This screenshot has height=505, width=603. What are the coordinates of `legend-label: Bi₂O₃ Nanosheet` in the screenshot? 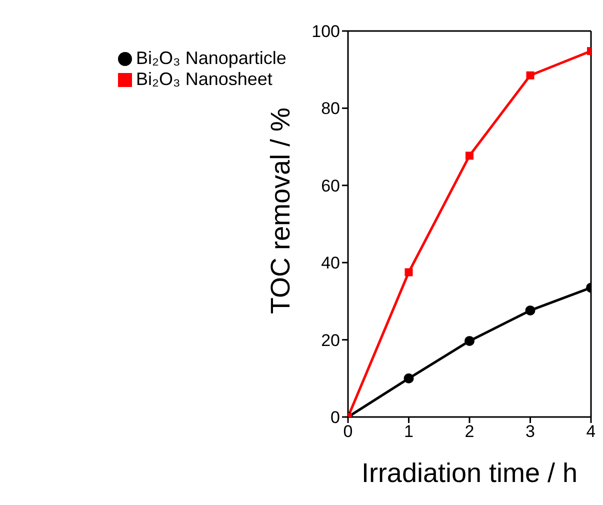 It's located at (204, 79).